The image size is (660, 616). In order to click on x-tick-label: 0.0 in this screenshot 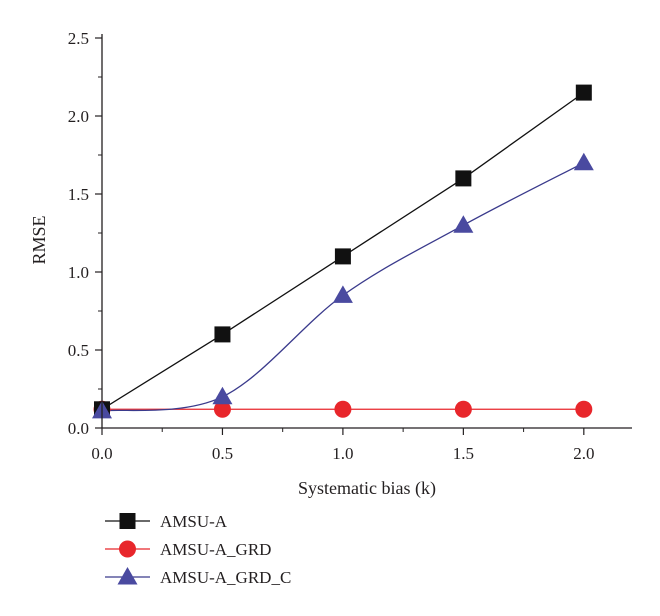, I will do `click(101, 453)`.